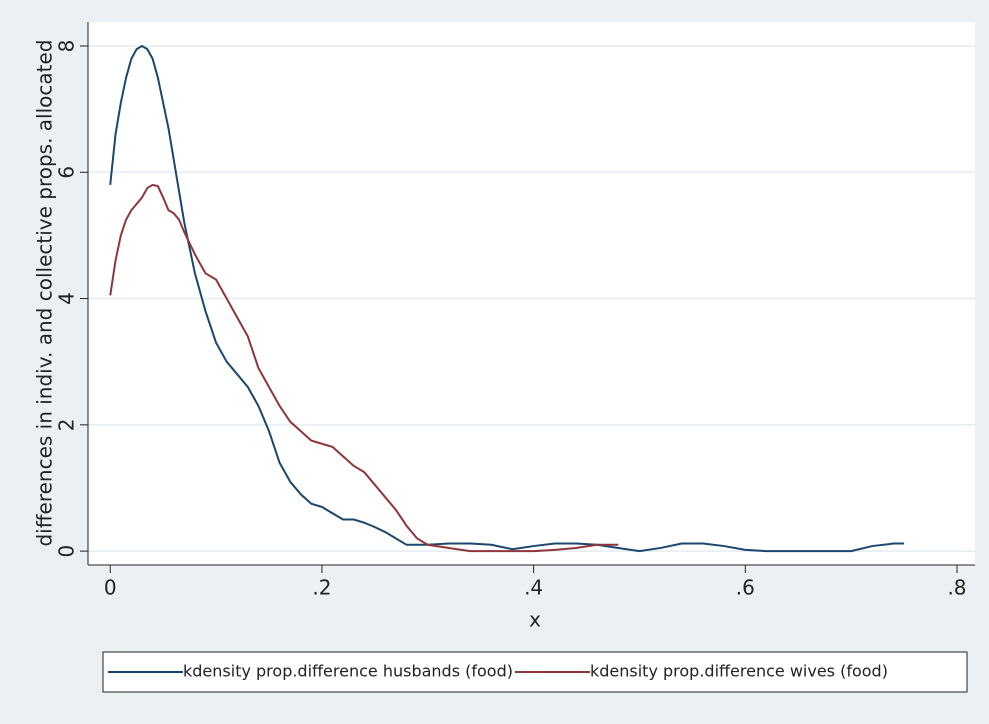 The height and width of the screenshot is (724, 989). What do you see at coordinates (348, 671) in the screenshot?
I see `legend-label: kdensity prop.difference husbands (food)` at bounding box center [348, 671].